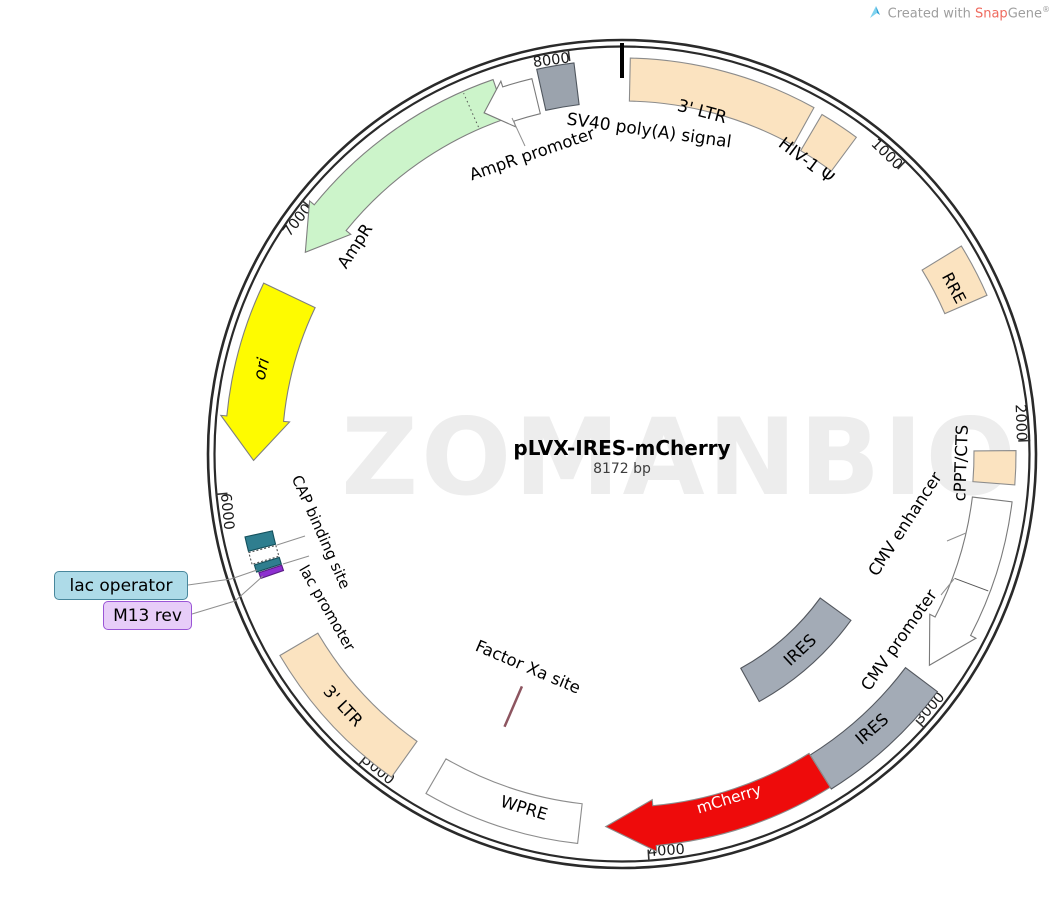 Image resolution: width=1058 pixels, height=906 pixels. Describe the element at coordinates (956, 537) in the screenshot. I see `cmv-enhancer-leader` at that location.